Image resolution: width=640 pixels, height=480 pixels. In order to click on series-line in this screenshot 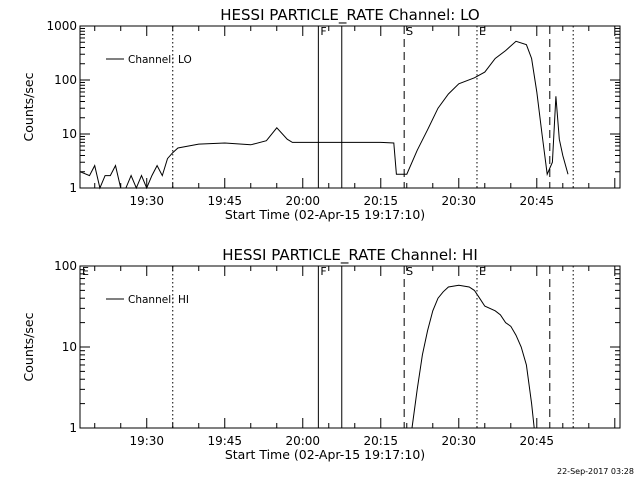, I will do `click(473, 356)`.